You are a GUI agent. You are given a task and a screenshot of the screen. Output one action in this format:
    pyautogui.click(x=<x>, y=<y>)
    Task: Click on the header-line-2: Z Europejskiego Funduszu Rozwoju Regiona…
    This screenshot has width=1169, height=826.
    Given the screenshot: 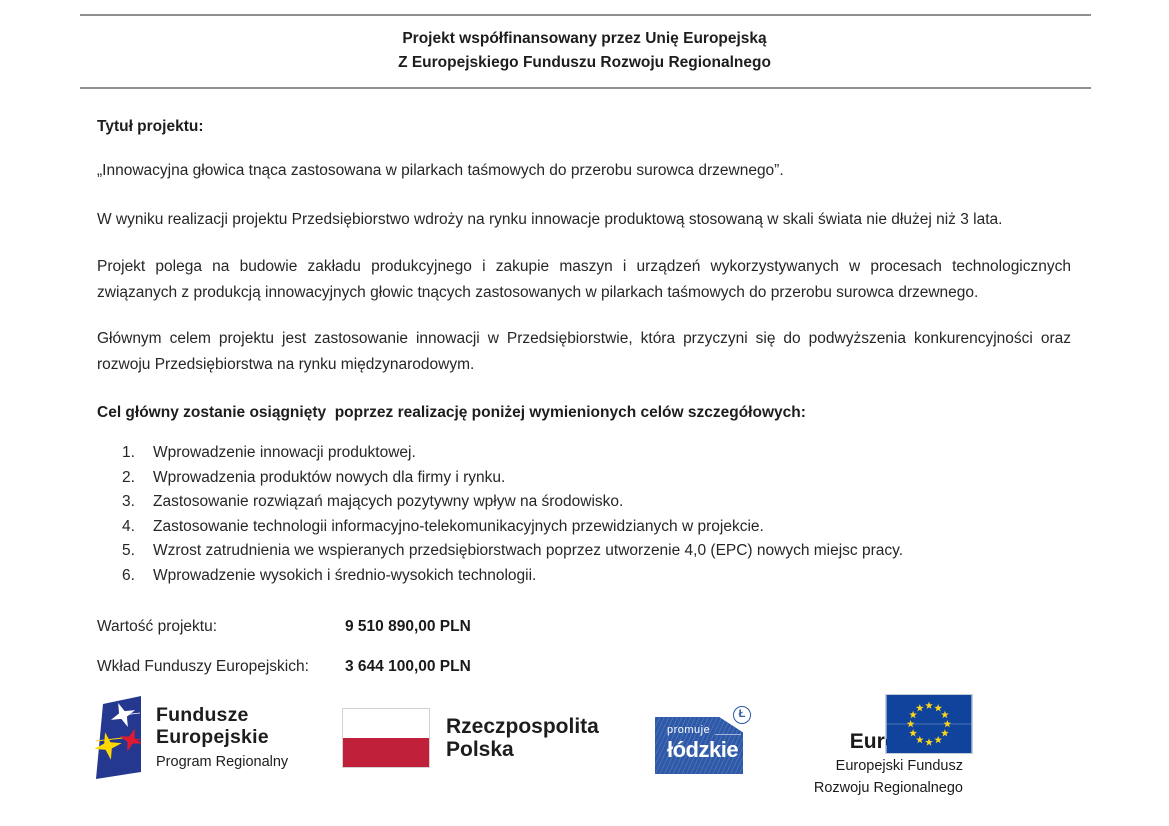 What is the action you would take?
    pyautogui.click(x=584, y=62)
    